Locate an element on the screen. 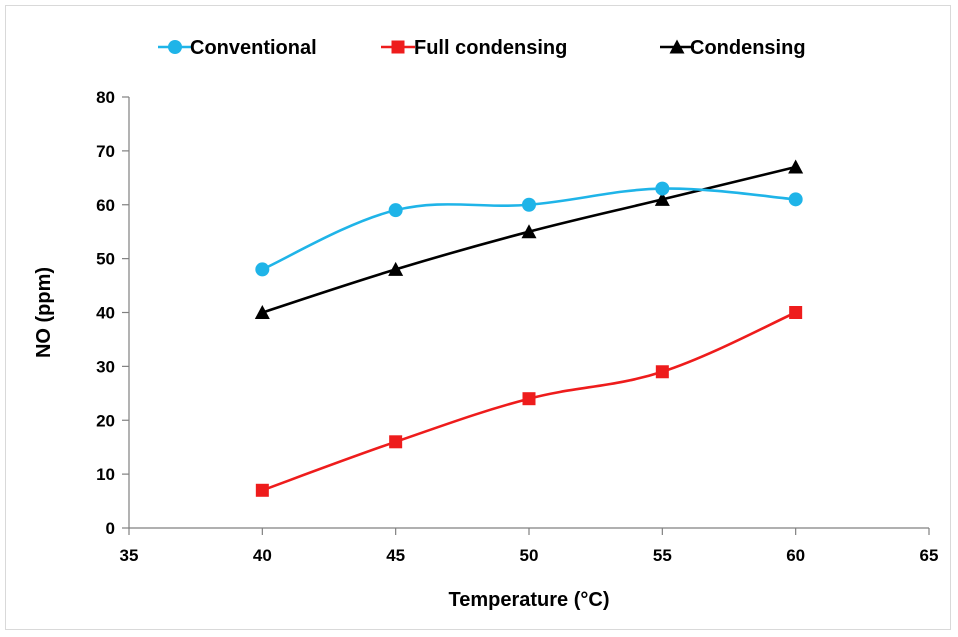 Image resolution: width=958 pixels, height=637 pixels. y-tick-label: 50 is located at coordinates (105, 259).